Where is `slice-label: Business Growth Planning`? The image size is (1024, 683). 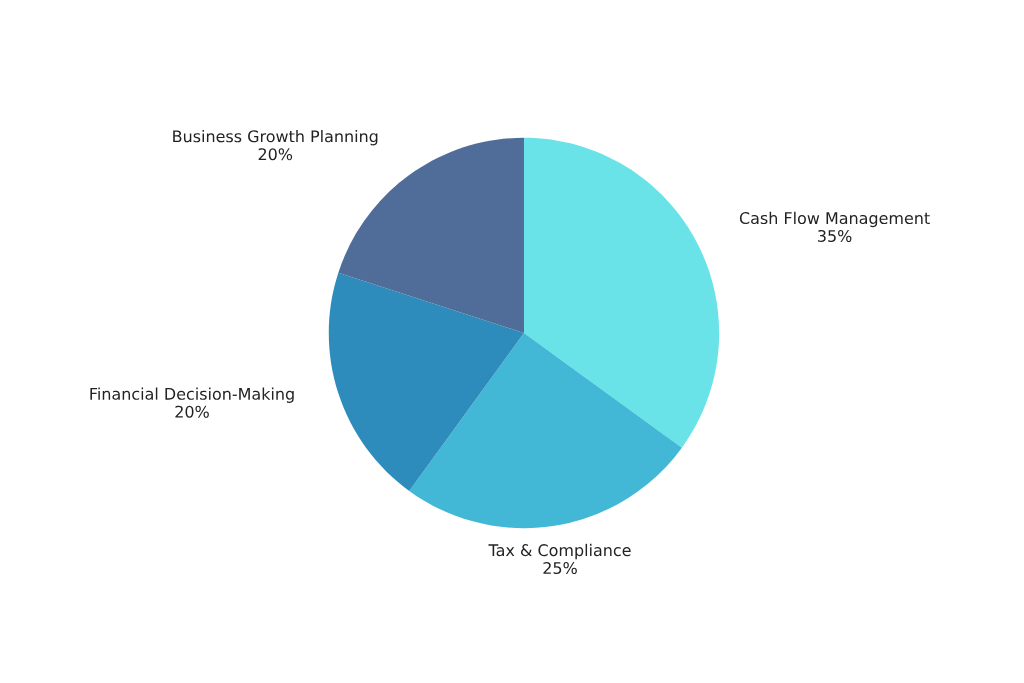 slice-label: Business Growth Planning is located at coordinates (275, 137).